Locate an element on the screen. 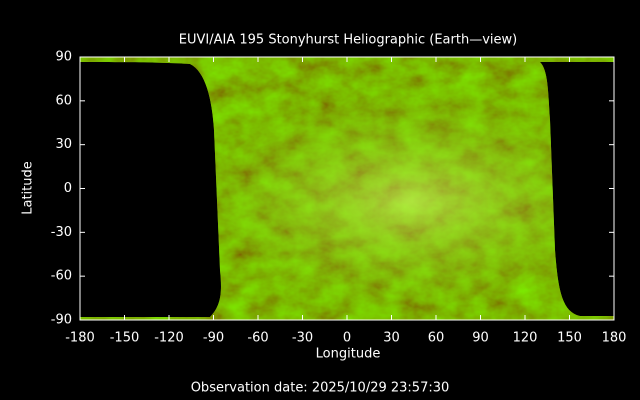 The width and height of the screenshot is (640, 400). x-tick-label: 30 is located at coordinates (391, 338).